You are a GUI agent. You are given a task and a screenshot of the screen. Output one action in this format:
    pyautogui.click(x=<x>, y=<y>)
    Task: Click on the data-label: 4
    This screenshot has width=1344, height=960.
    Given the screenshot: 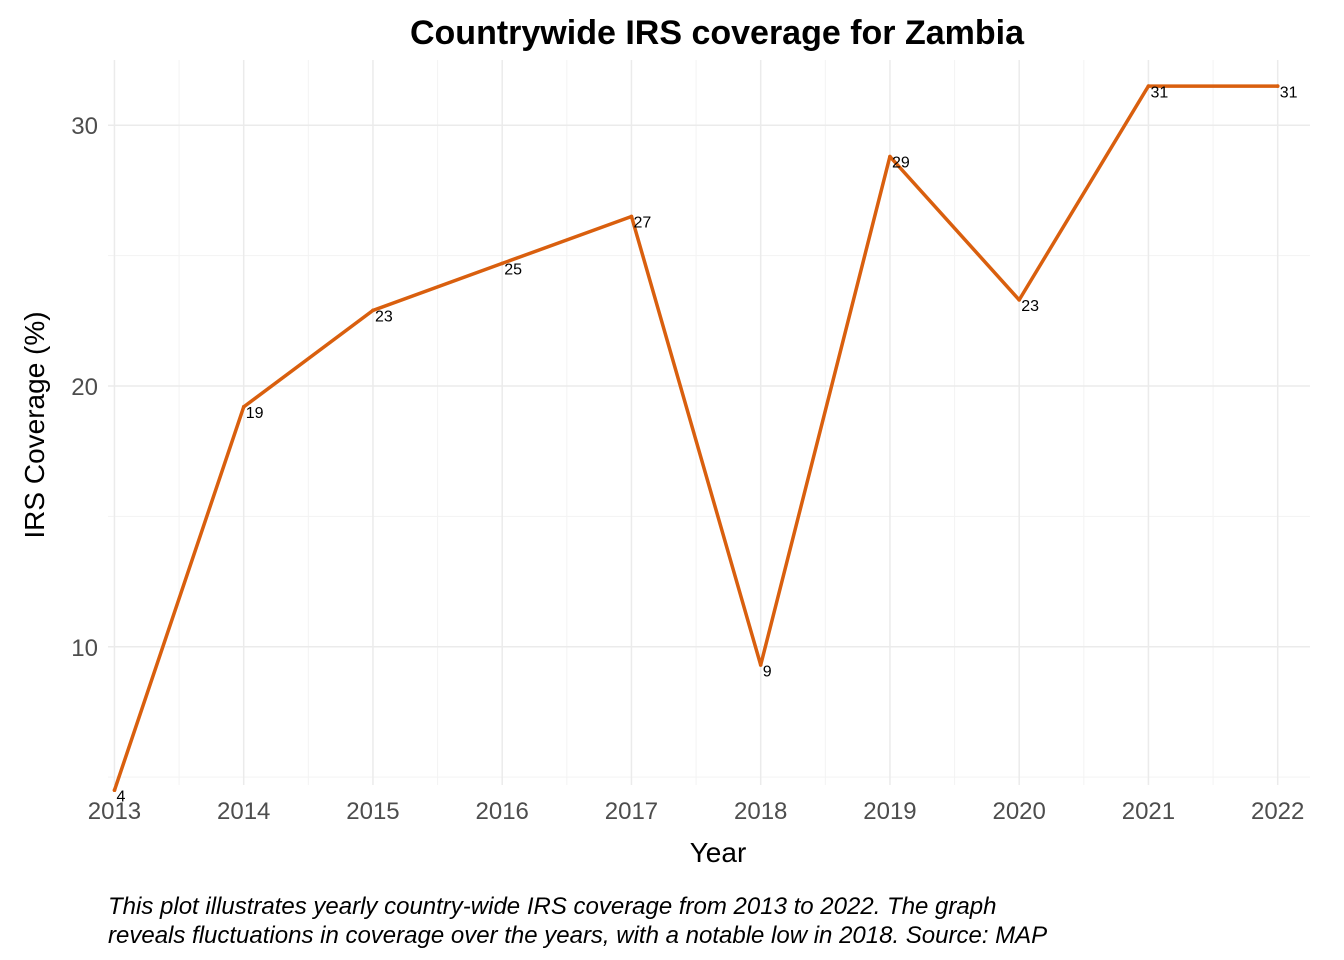 What is the action you would take?
    pyautogui.click(x=120, y=796)
    